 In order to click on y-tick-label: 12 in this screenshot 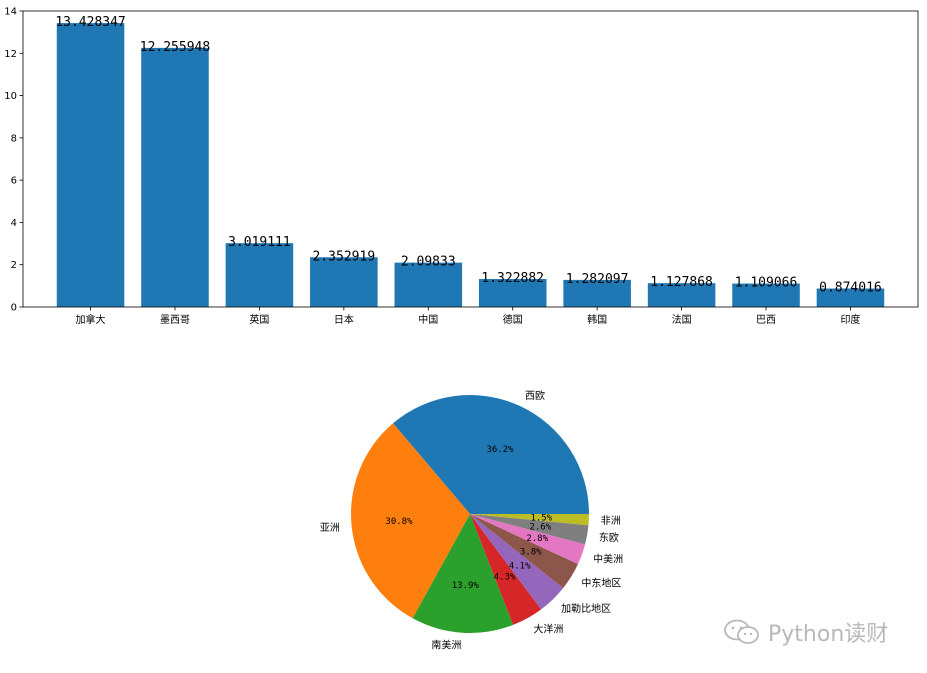, I will do `click(10, 54)`.